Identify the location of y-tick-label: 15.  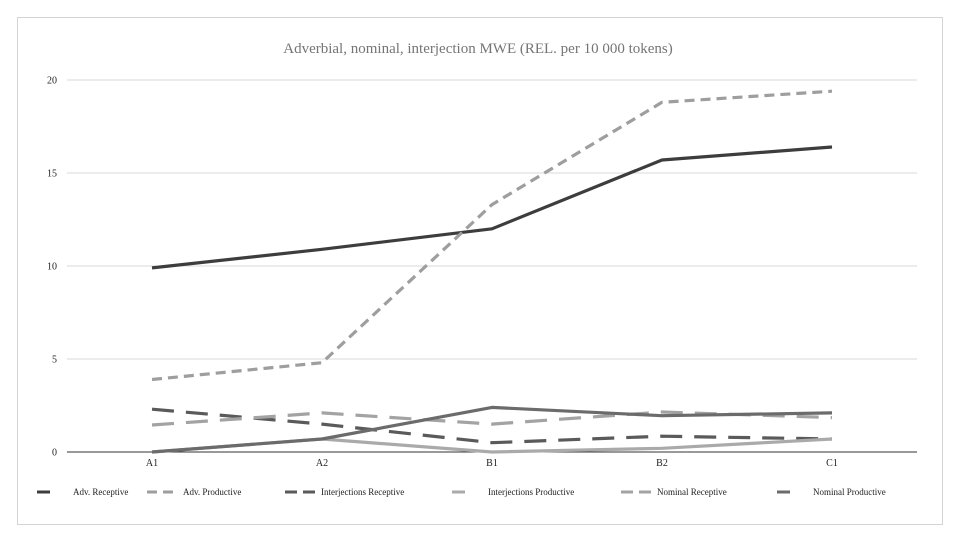
(52, 174).